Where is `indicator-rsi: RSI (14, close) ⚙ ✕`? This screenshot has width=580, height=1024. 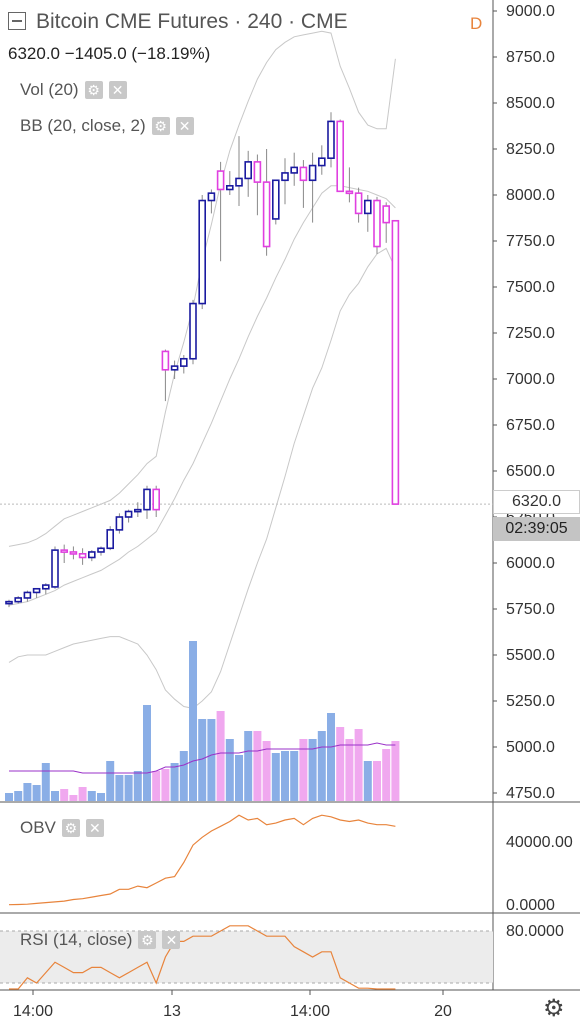
indicator-rsi: RSI (14, close) ⚙ ✕ is located at coordinates (100, 940).